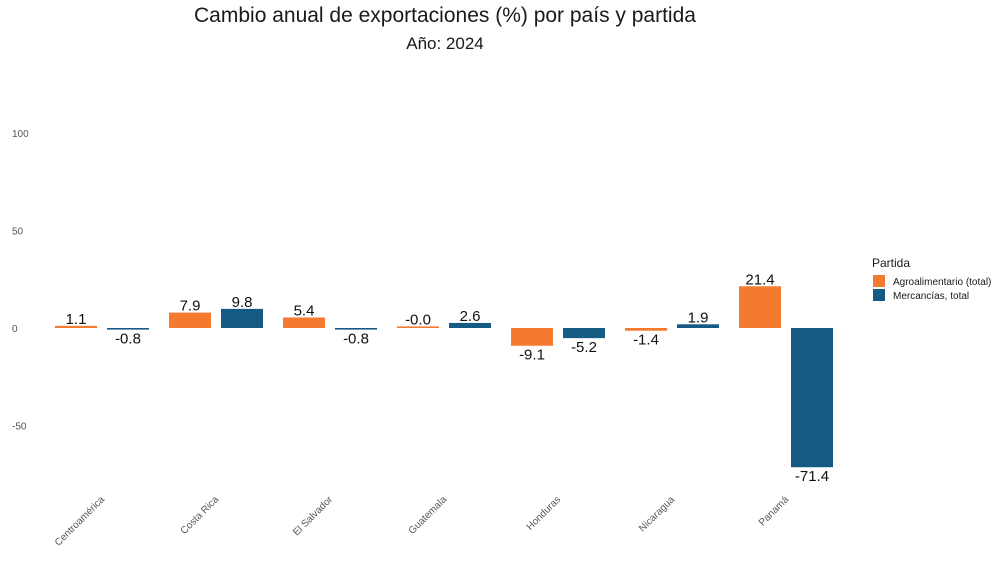  Describe the element at coordinates (18, 232) in the screenshot. I see `y-tick-label: 50` at that location.